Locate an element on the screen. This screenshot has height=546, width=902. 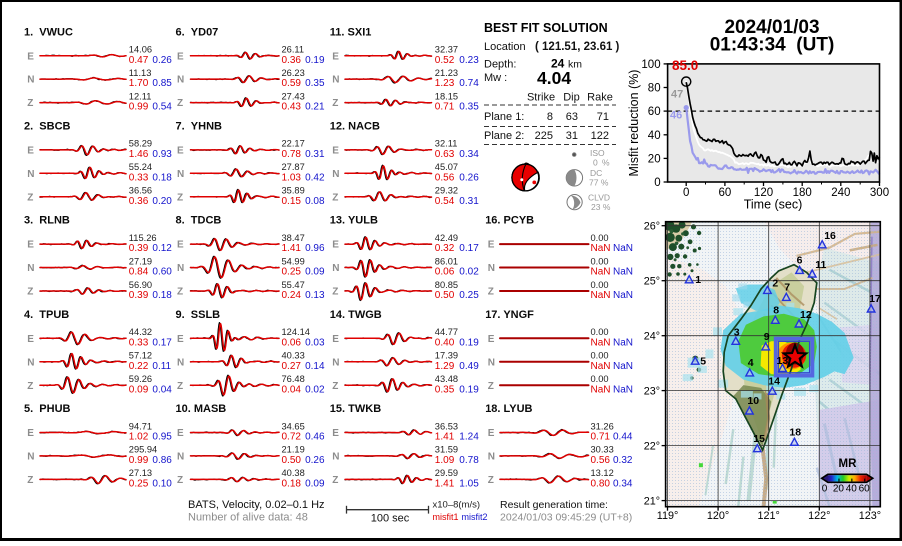
svg-text: Location is located at coordinates (505, 47).